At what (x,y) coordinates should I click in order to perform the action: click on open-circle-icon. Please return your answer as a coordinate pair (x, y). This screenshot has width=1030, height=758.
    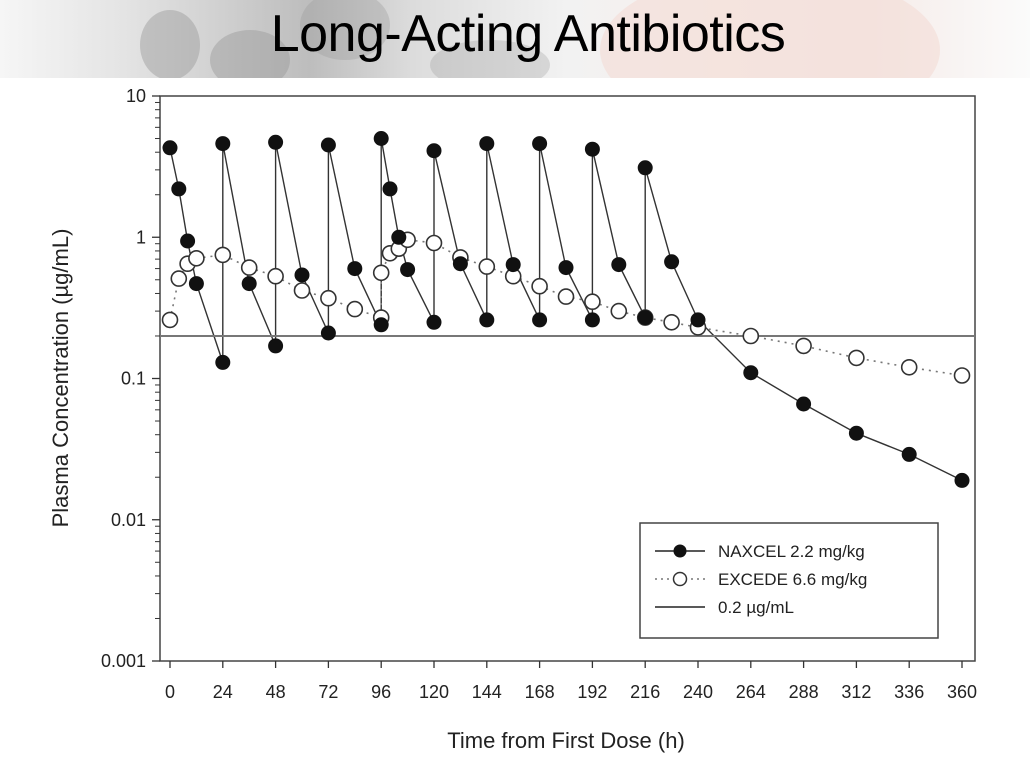
    Looking at the image, I should click on (680, 579).